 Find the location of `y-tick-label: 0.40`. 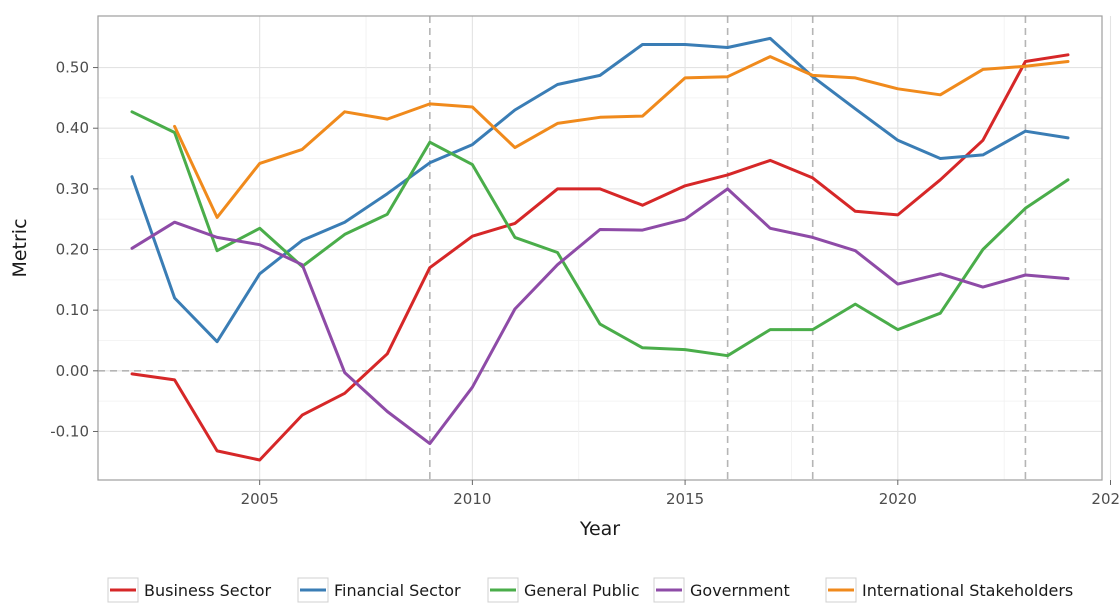

y-tick-label: 0.40 is located at coordinates (72, 128).